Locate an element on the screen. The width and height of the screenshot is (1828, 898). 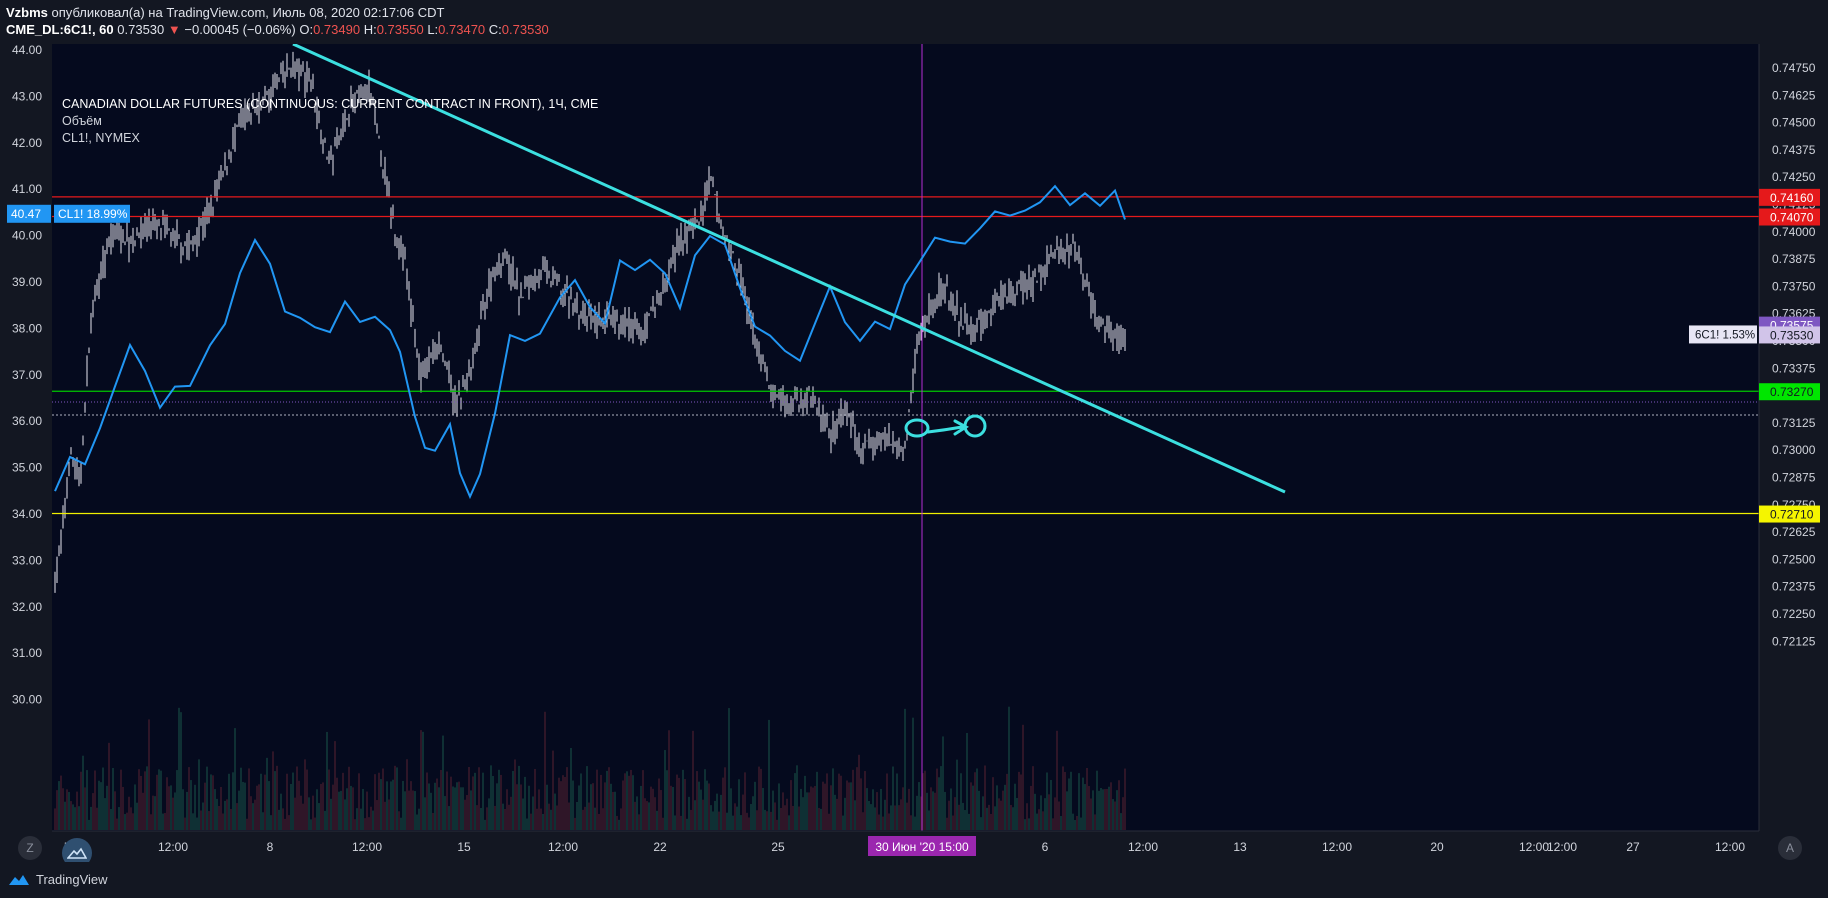
symbol-percent-badge is located at coordinates (1723, 334).